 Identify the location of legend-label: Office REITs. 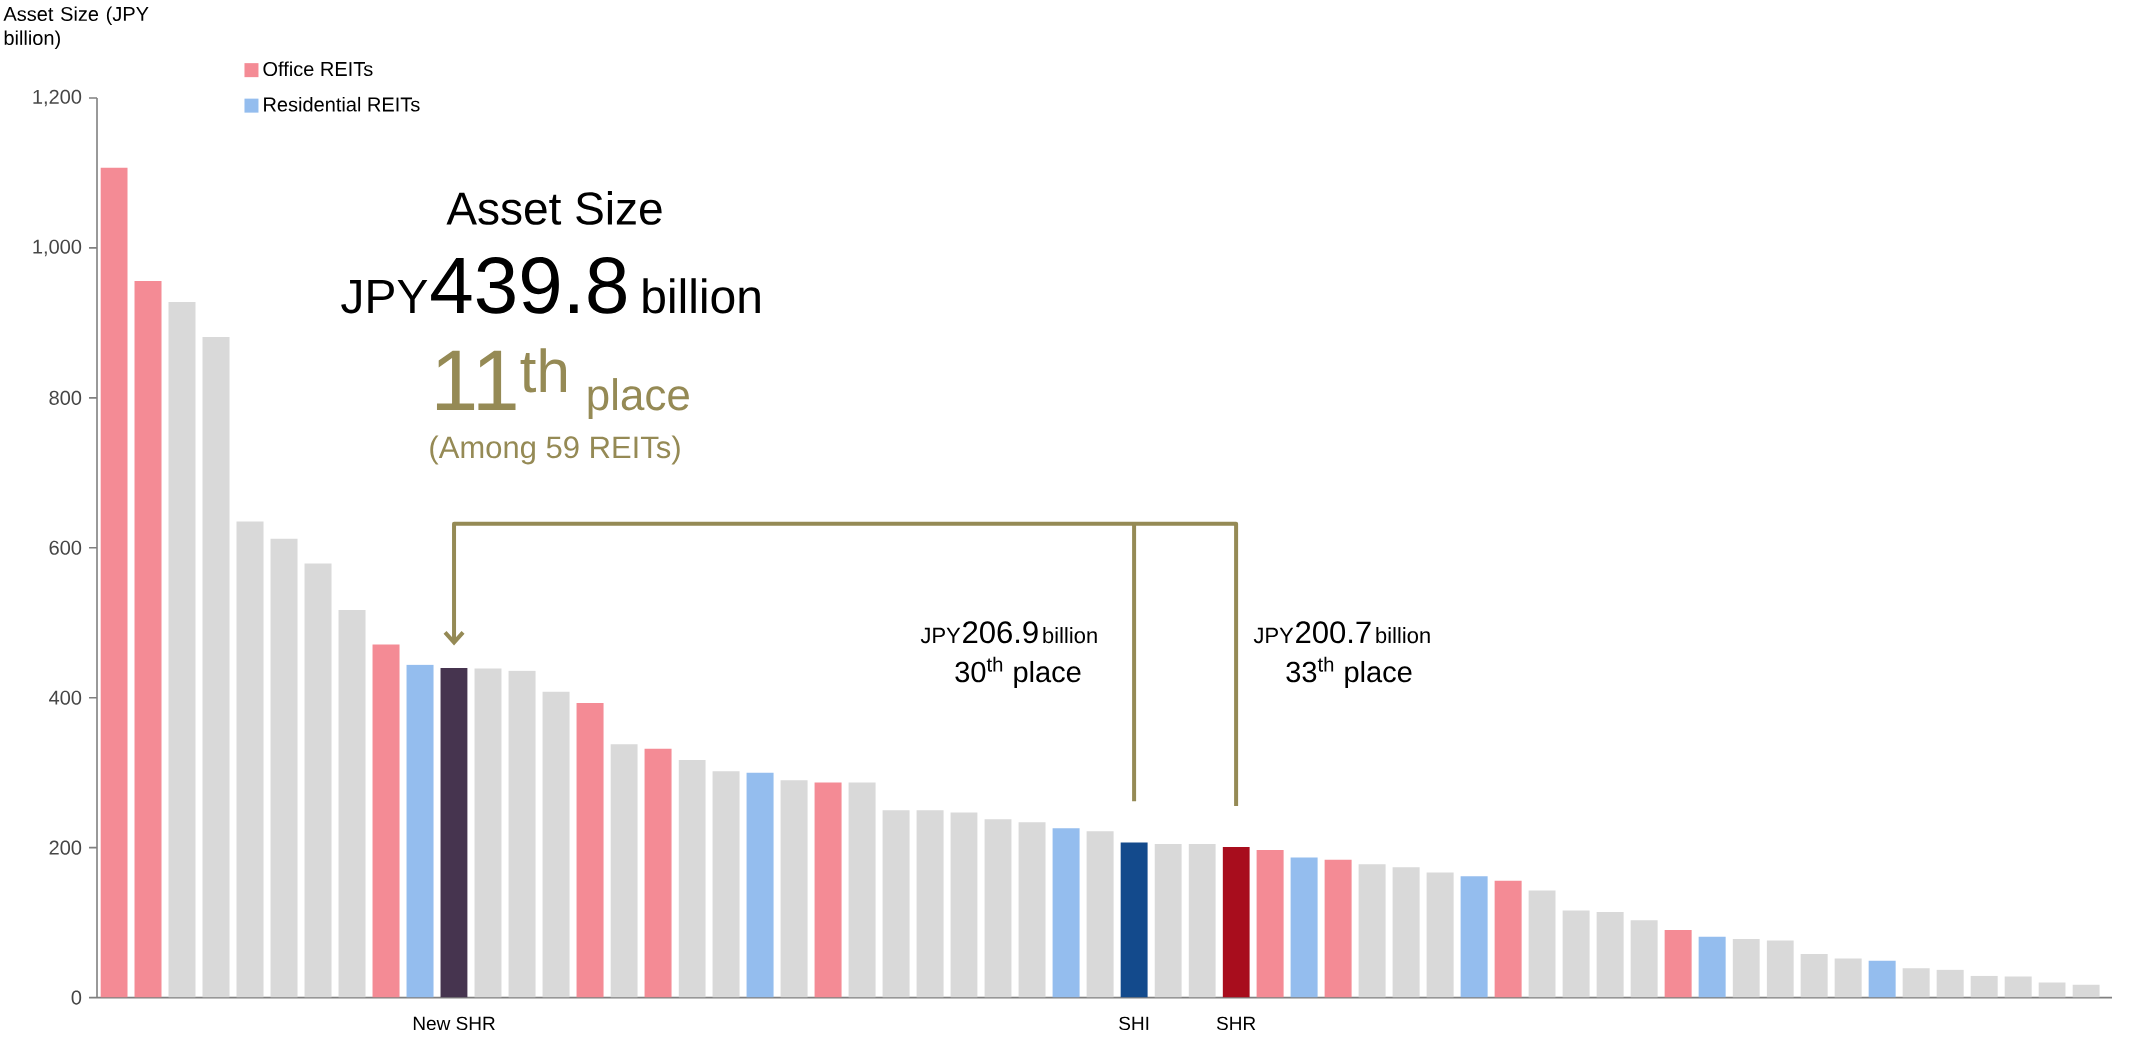
(318, 69).